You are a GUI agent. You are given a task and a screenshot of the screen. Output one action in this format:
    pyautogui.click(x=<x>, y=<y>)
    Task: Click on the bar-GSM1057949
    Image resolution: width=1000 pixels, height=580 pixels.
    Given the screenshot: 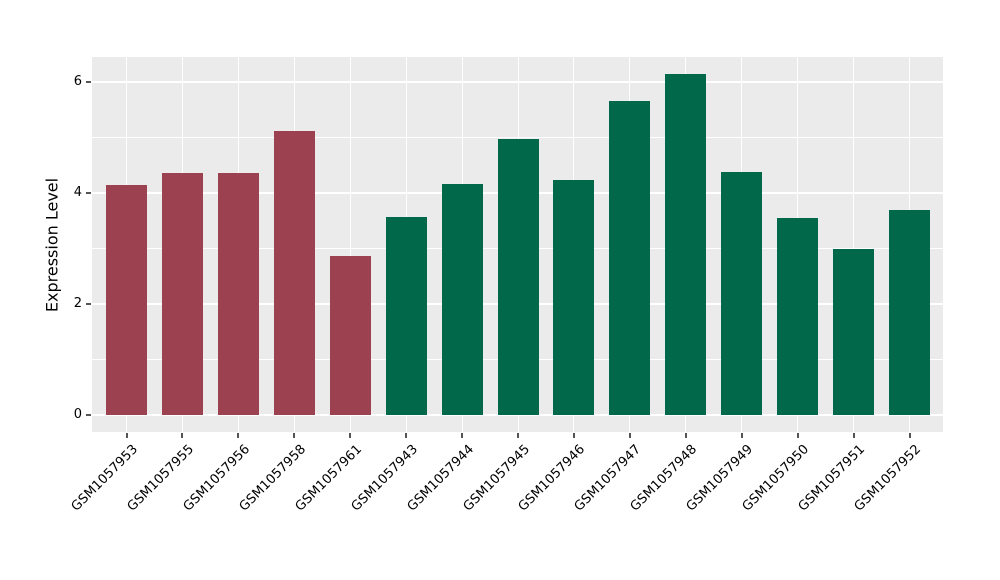 What is the action you would take?
    pyautogui.click(x=742, y=293)
    